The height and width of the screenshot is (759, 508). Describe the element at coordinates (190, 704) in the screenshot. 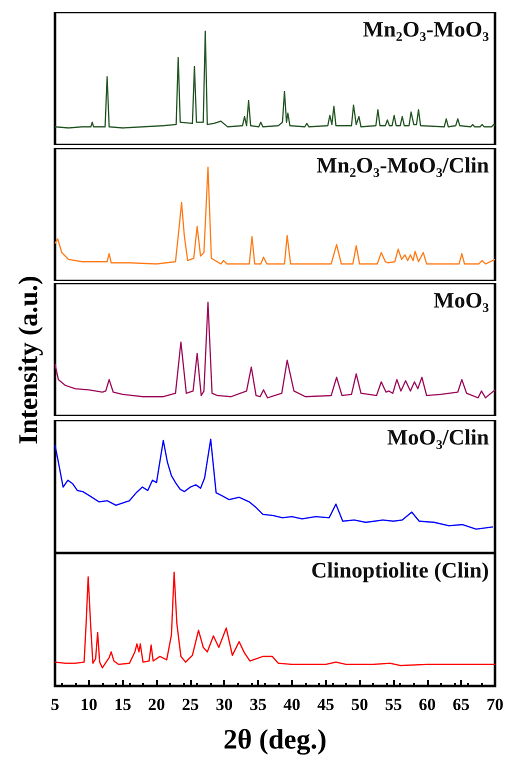

I see `x-tick-label: 25` at that location.